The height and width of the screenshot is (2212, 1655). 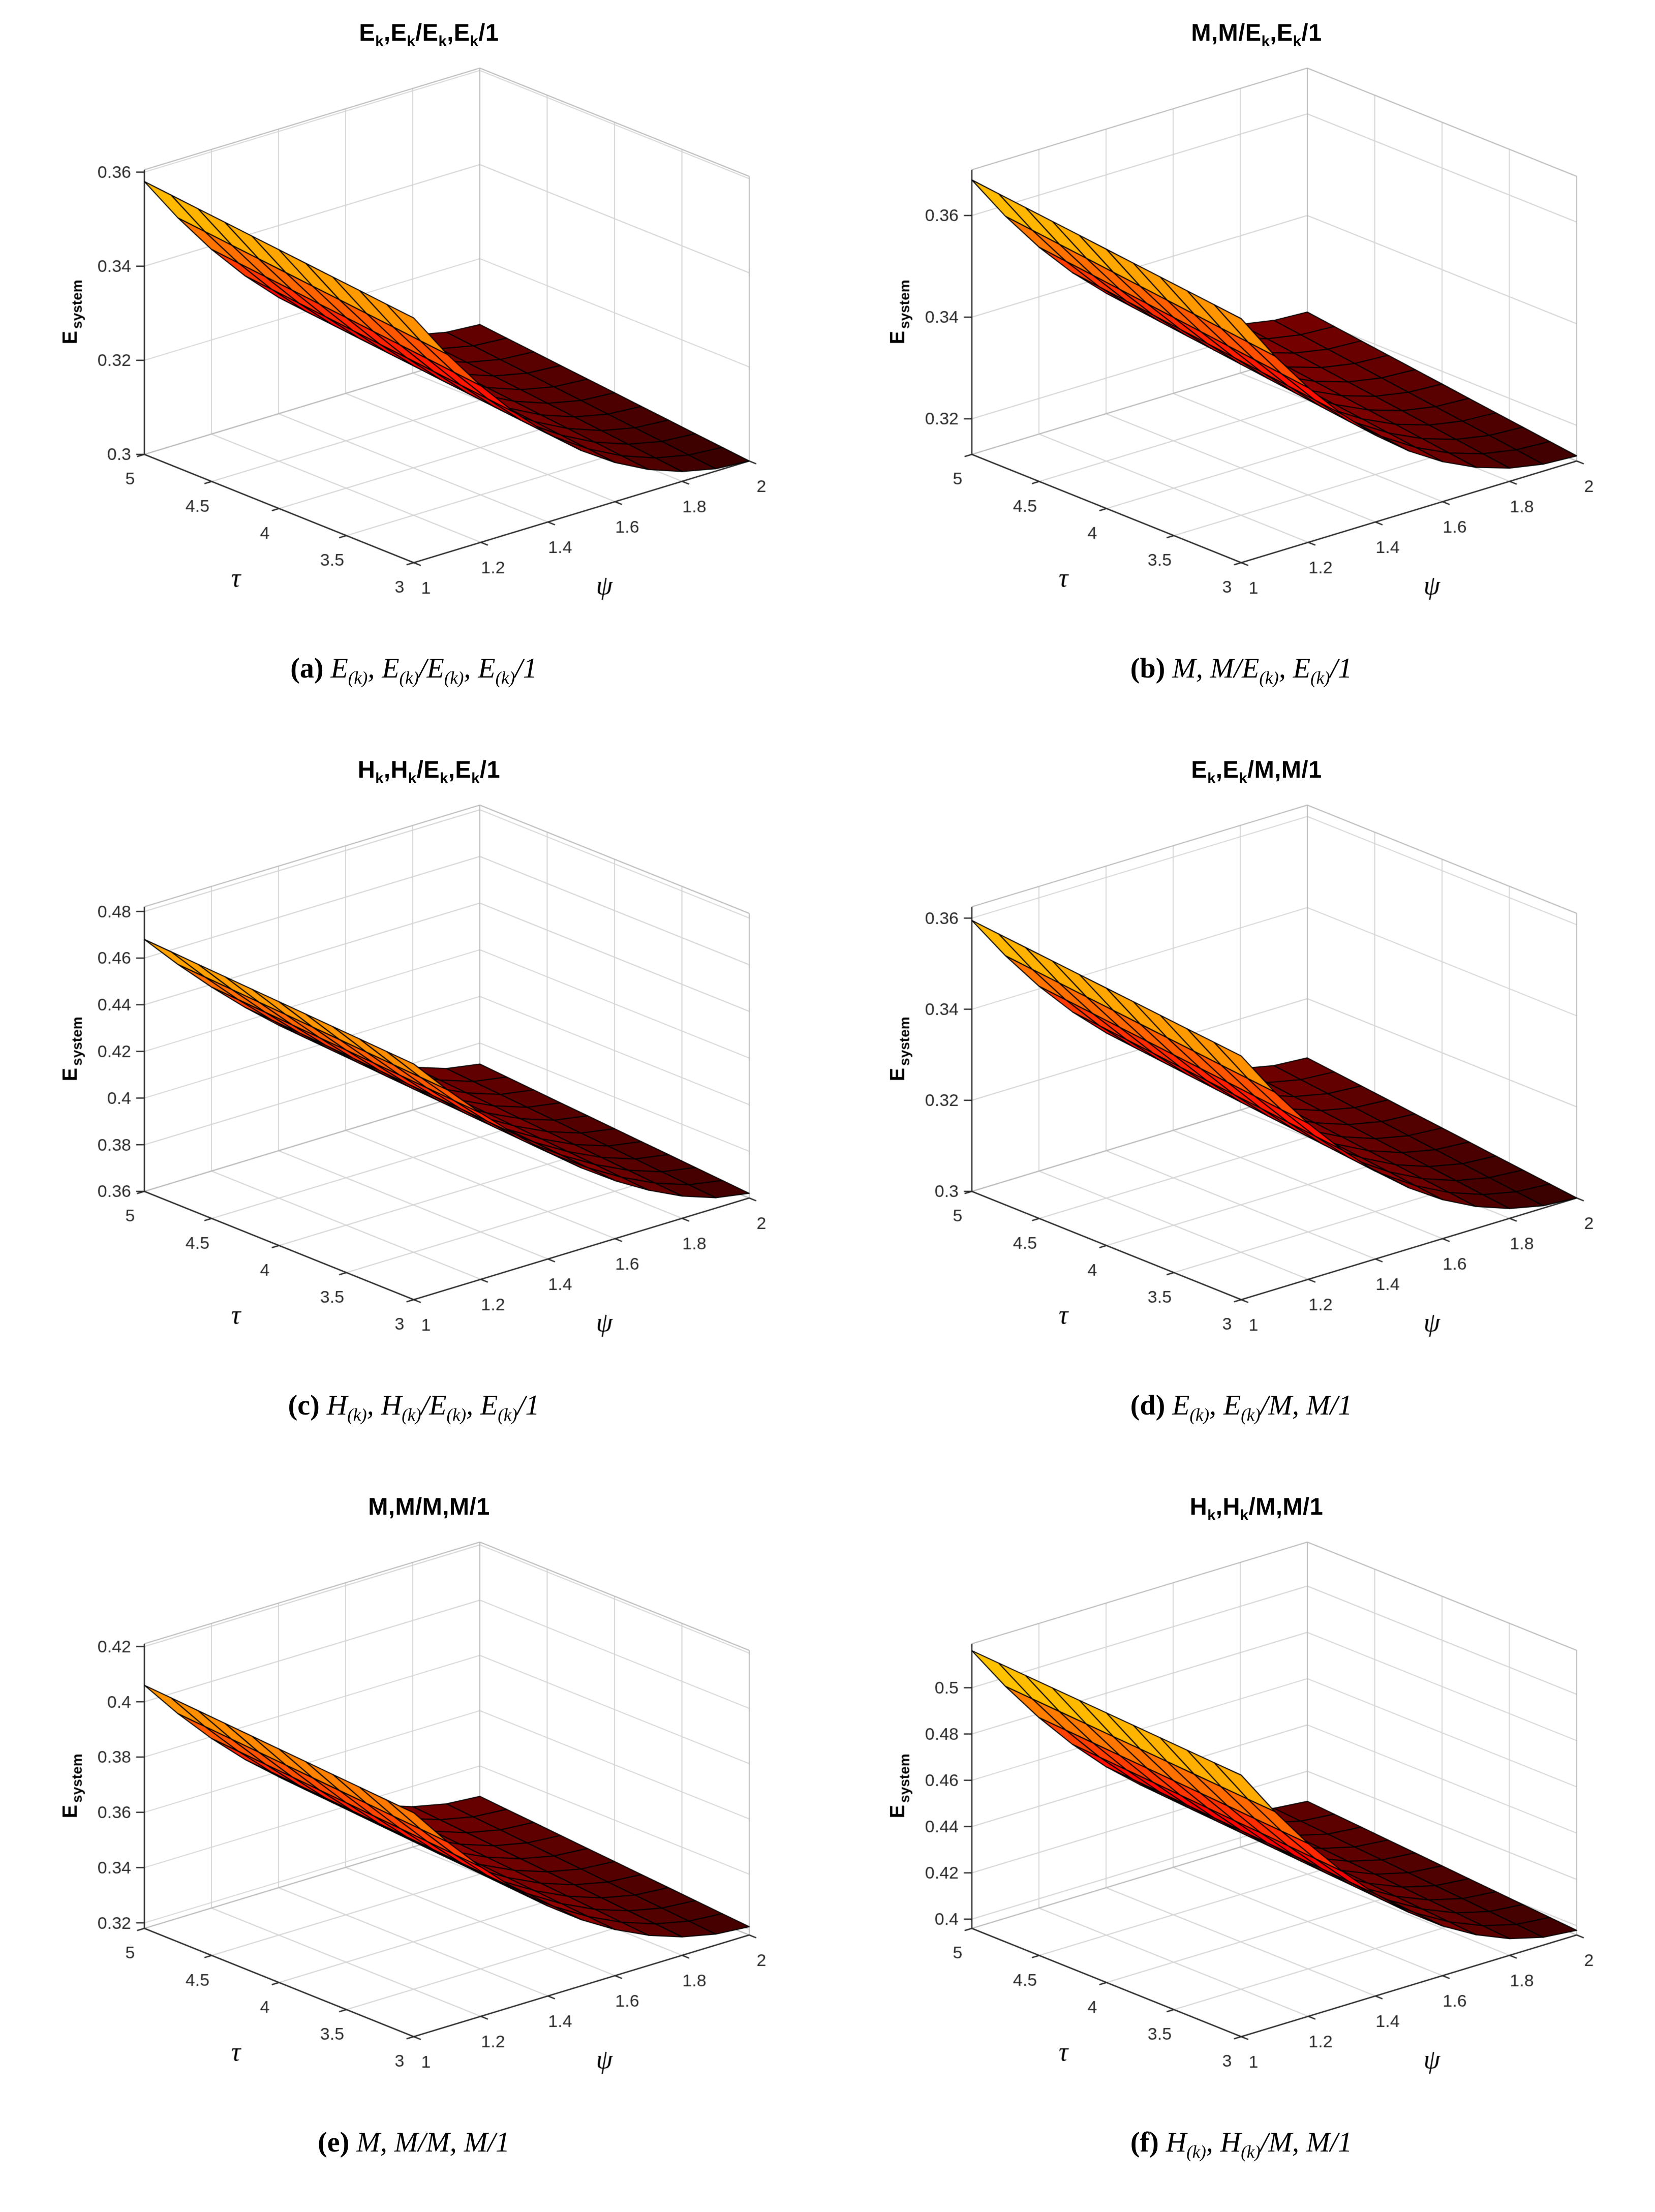 I want to click on surface-plot-canvas-b, so click(x=1241, y=344).